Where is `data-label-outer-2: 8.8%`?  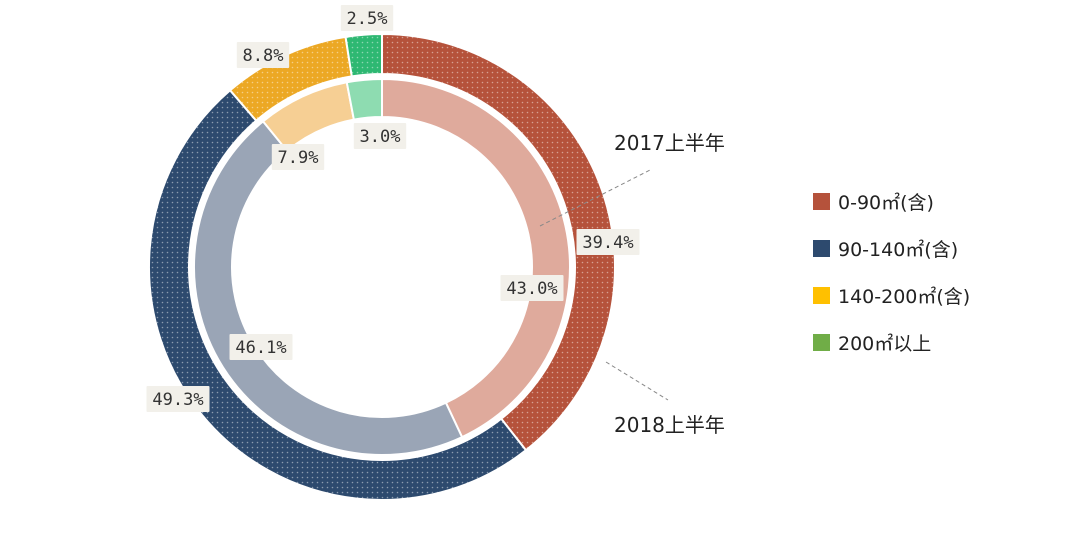 data-label-outer-2: 8.8% is located at coordinates (263, 55).